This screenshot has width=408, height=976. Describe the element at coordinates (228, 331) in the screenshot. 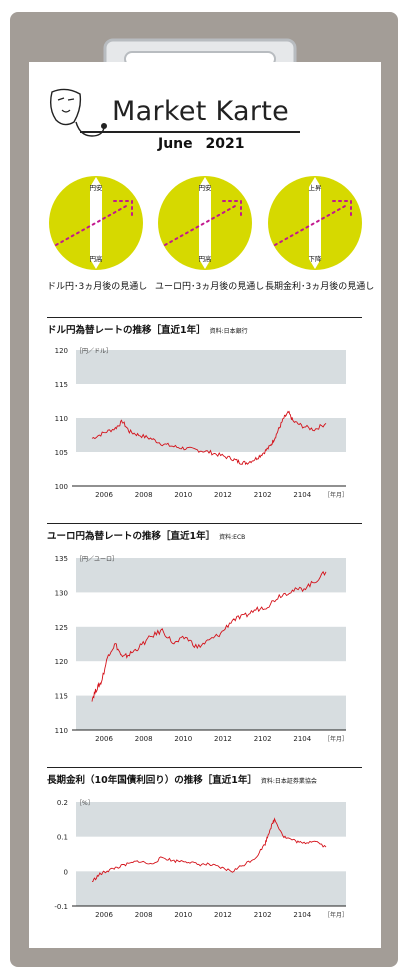

I see `chart1-source: 資料:日本銀行` at that location.